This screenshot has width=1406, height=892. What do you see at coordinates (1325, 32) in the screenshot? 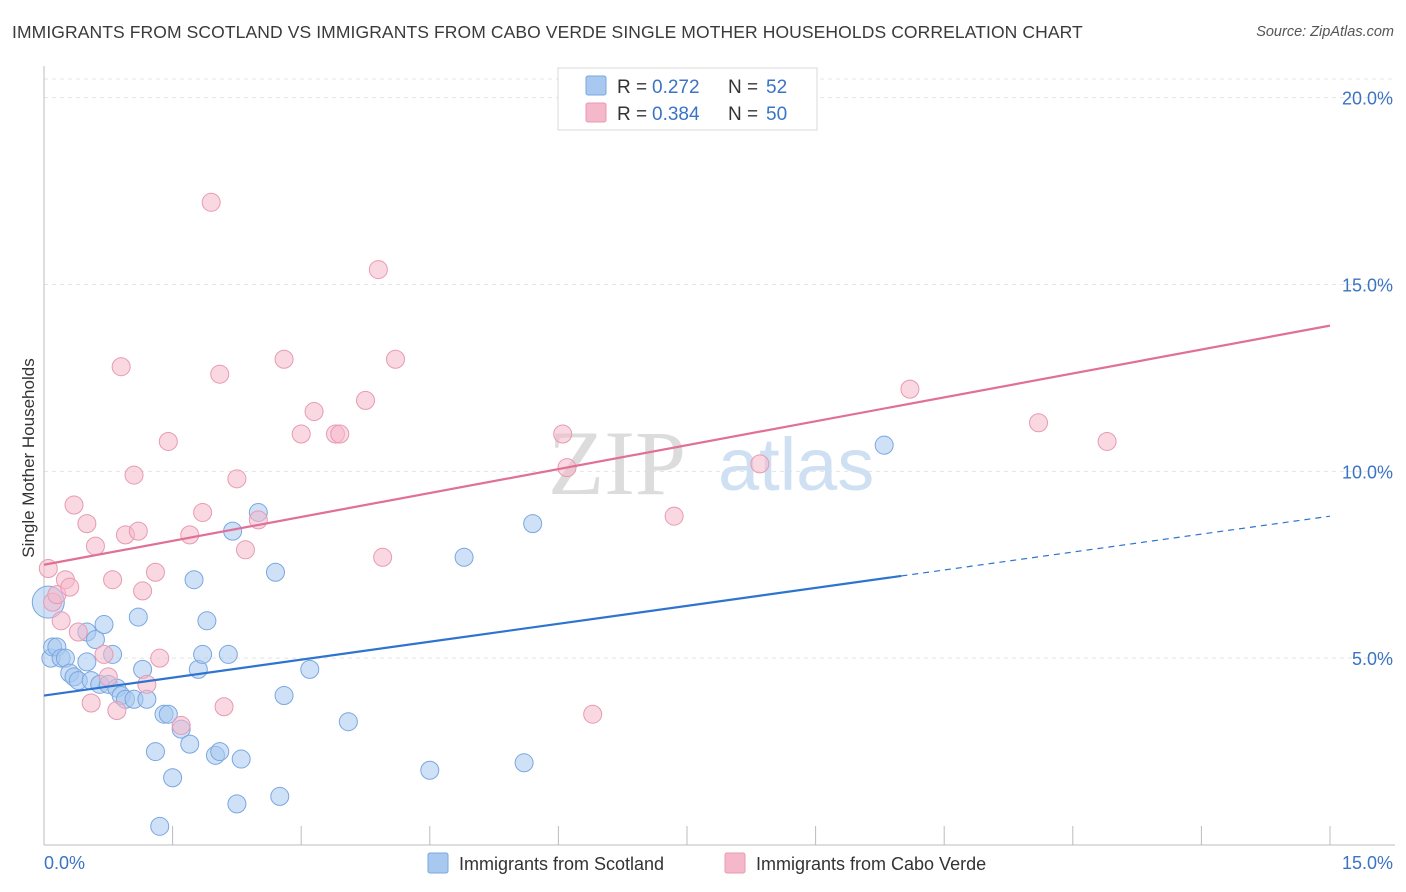
I see `source-credit: Source: ZipAtlas.com` at bounding box center [1325, 32].